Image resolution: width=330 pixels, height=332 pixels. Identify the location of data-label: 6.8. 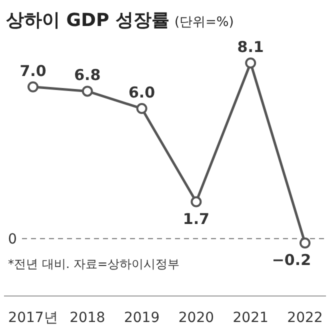
(87, 75).